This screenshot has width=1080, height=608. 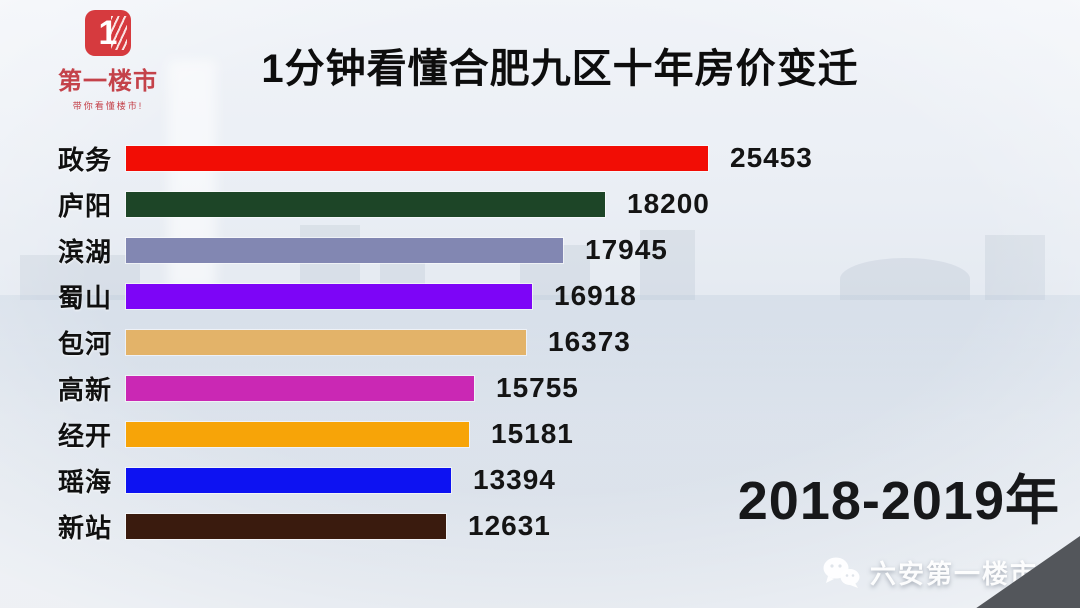 What do you see at coordinates (626, 249) in the screenshot?
I see `value-label: 17945` at bounding box center [626, 249].